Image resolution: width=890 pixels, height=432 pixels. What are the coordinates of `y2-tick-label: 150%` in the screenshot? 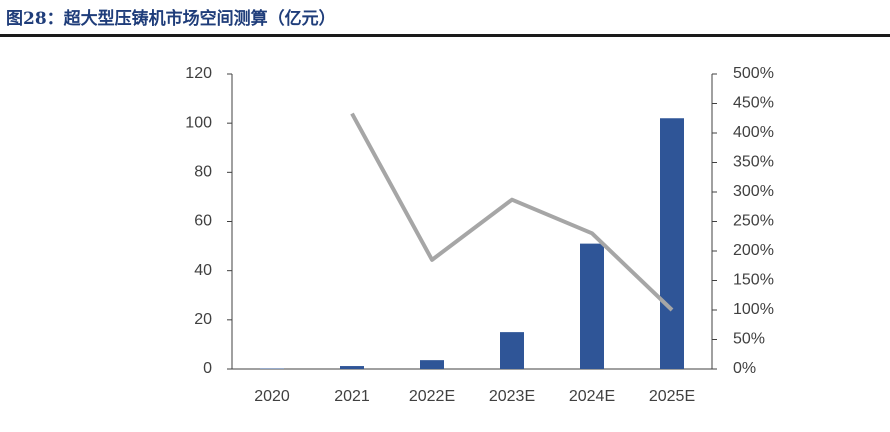 It's located at (753, 280).